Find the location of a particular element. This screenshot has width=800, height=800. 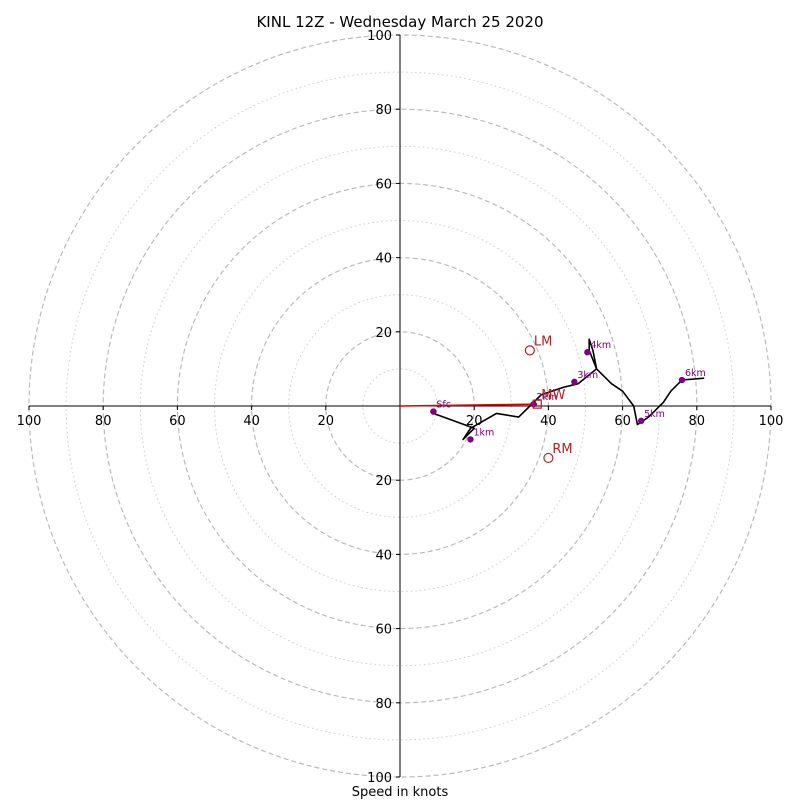

x-axis-label: Speed in knots is located at coordinates (400, 792).